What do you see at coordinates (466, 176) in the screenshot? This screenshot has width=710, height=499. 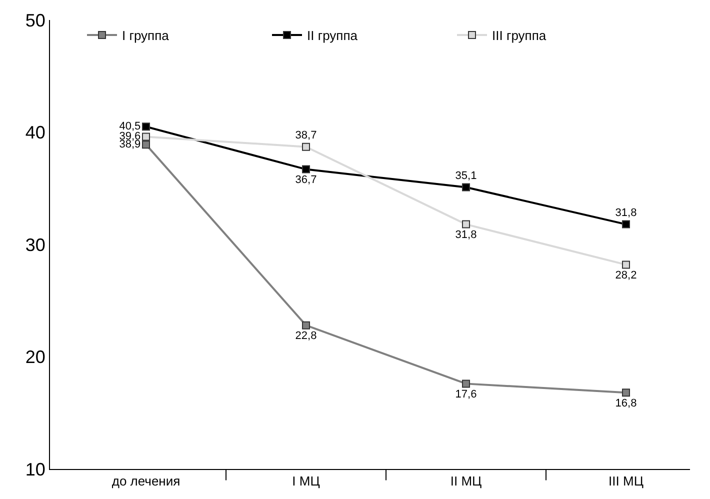 I see `data-label: 35,1` at bounding box center [466, 176].